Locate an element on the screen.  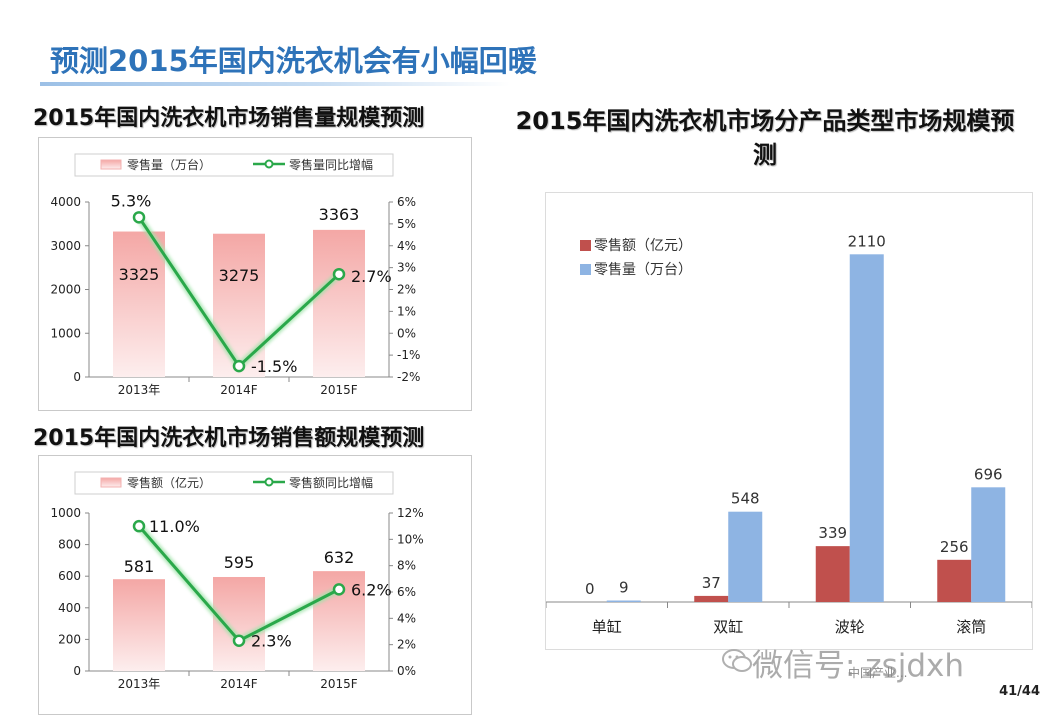
c2-growth-label: 11.0% is located at coordinates (174, 526).